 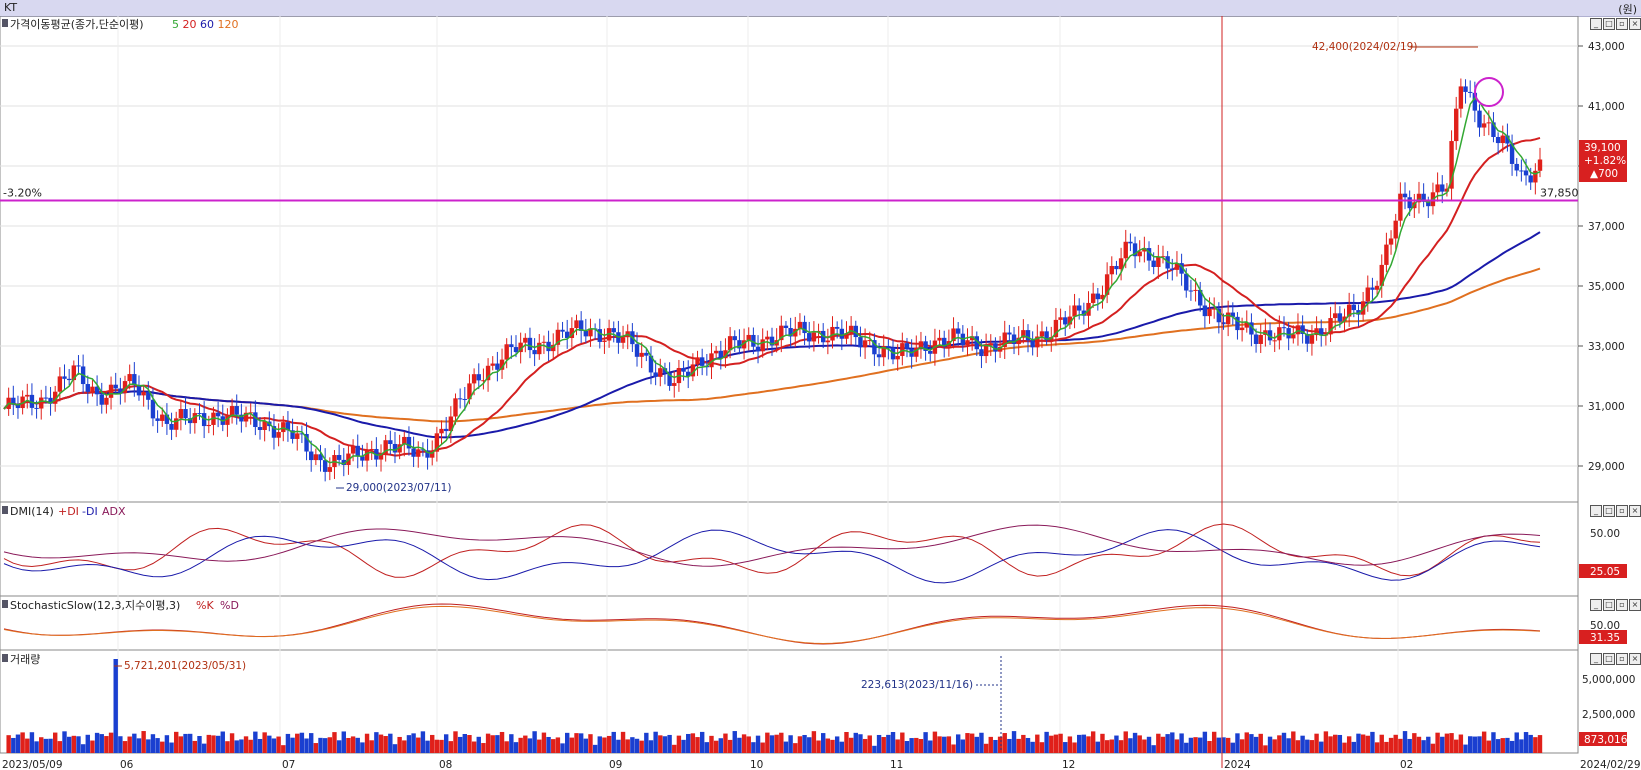 What do you see at coordinates (772, 556) in the screenshot?
I see `dmi-minus-di` at bounding box center [772, 556].